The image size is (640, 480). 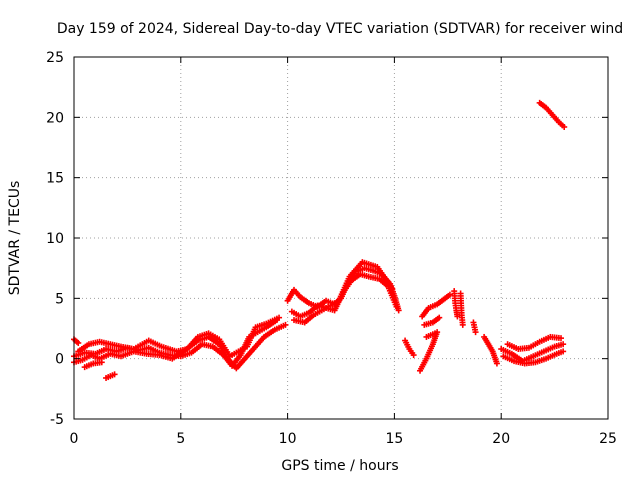 I want to click on y-tick-label: 10, so click(x=55, y=239).